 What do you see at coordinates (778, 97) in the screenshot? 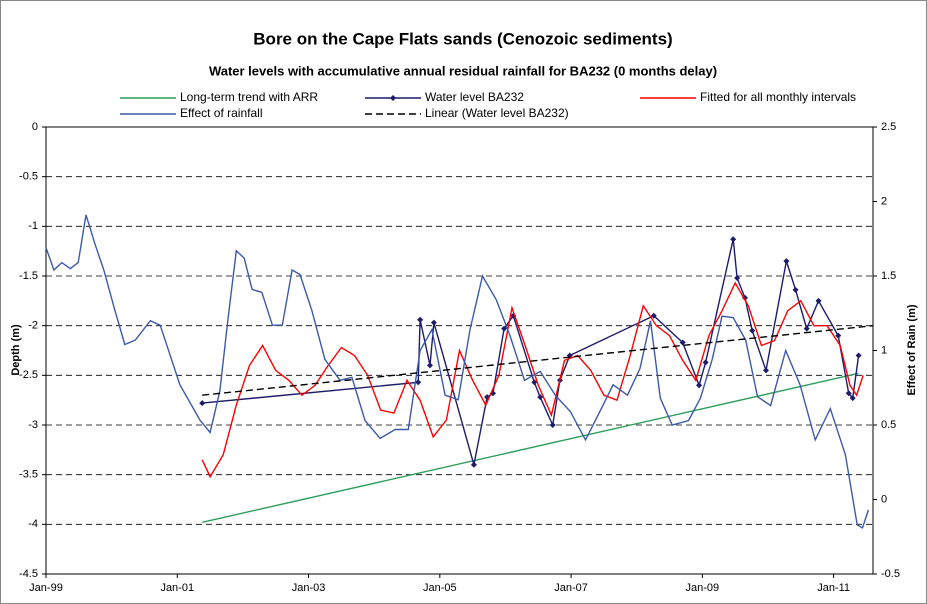
I see `legend-label: Fitted for all monthly intervals` at bounding box center [778, 97].